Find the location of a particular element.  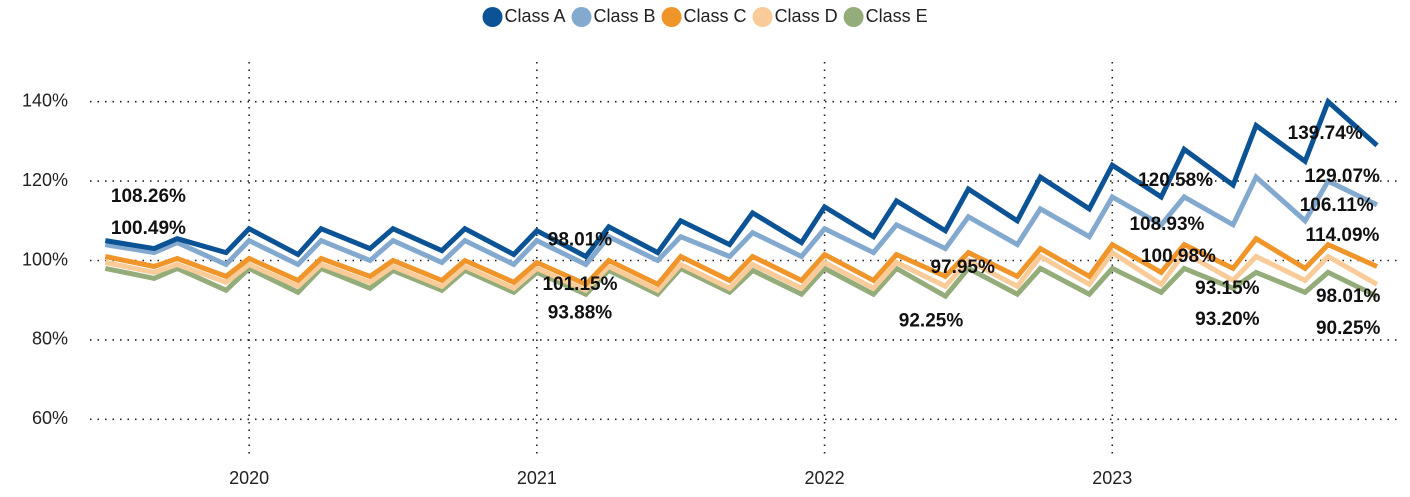

data-label: 97.95% is located at coordinates (962, 267).